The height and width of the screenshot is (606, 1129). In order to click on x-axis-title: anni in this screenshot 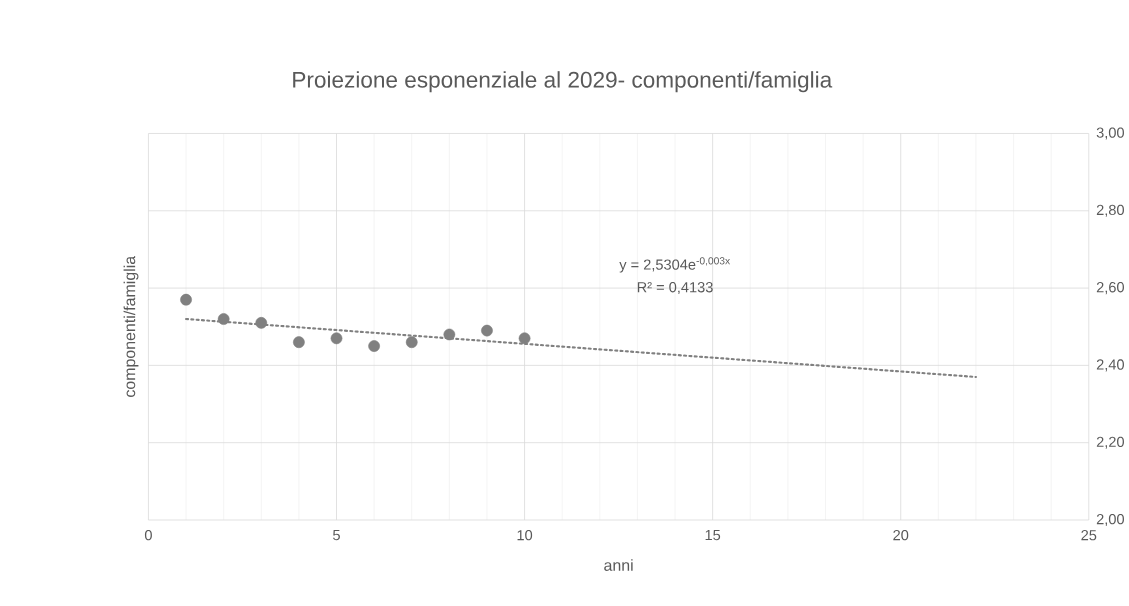, I will do `click(618, 565)`.